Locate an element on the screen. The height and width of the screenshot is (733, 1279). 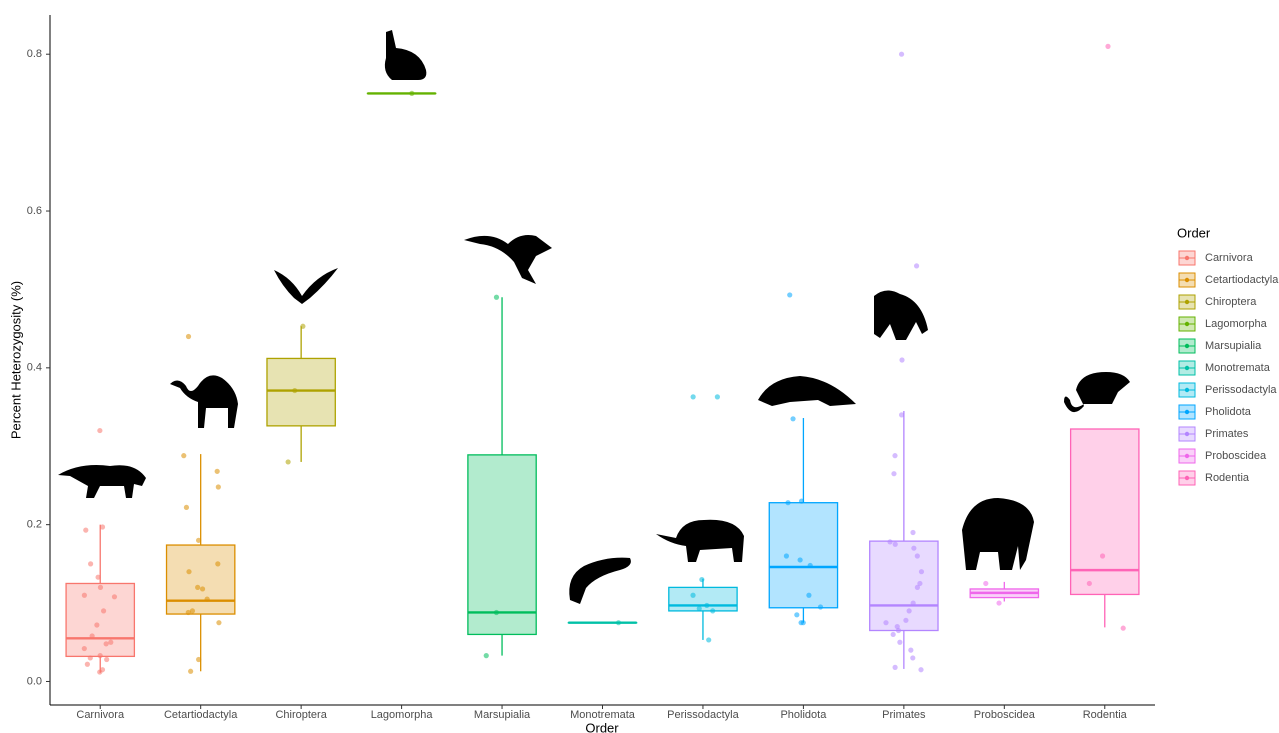
x-tick-label: Primates is located at coordinates (904, 715).